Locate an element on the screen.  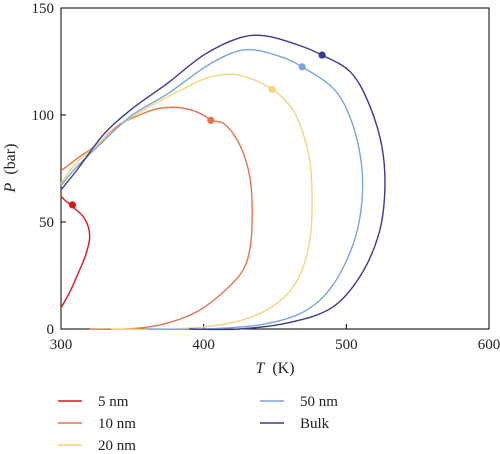
legend: 5 nm 10 nm 20 nm 50 nm Bulk is located at coordinates (198, 424).